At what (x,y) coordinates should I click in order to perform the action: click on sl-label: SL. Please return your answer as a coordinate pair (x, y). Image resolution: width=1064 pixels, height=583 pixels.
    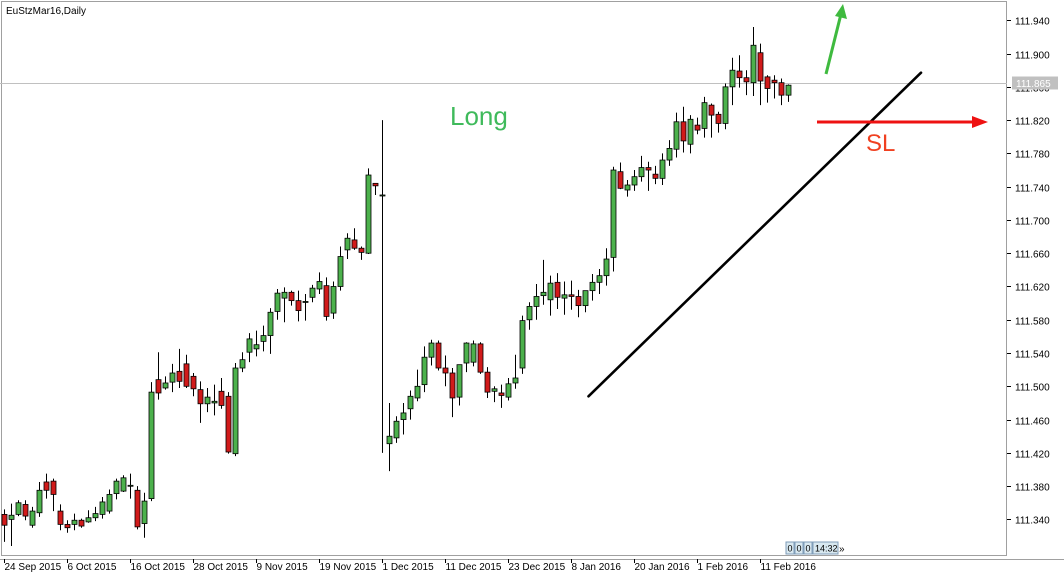
    Looking at the image, I should click on (880, 143).